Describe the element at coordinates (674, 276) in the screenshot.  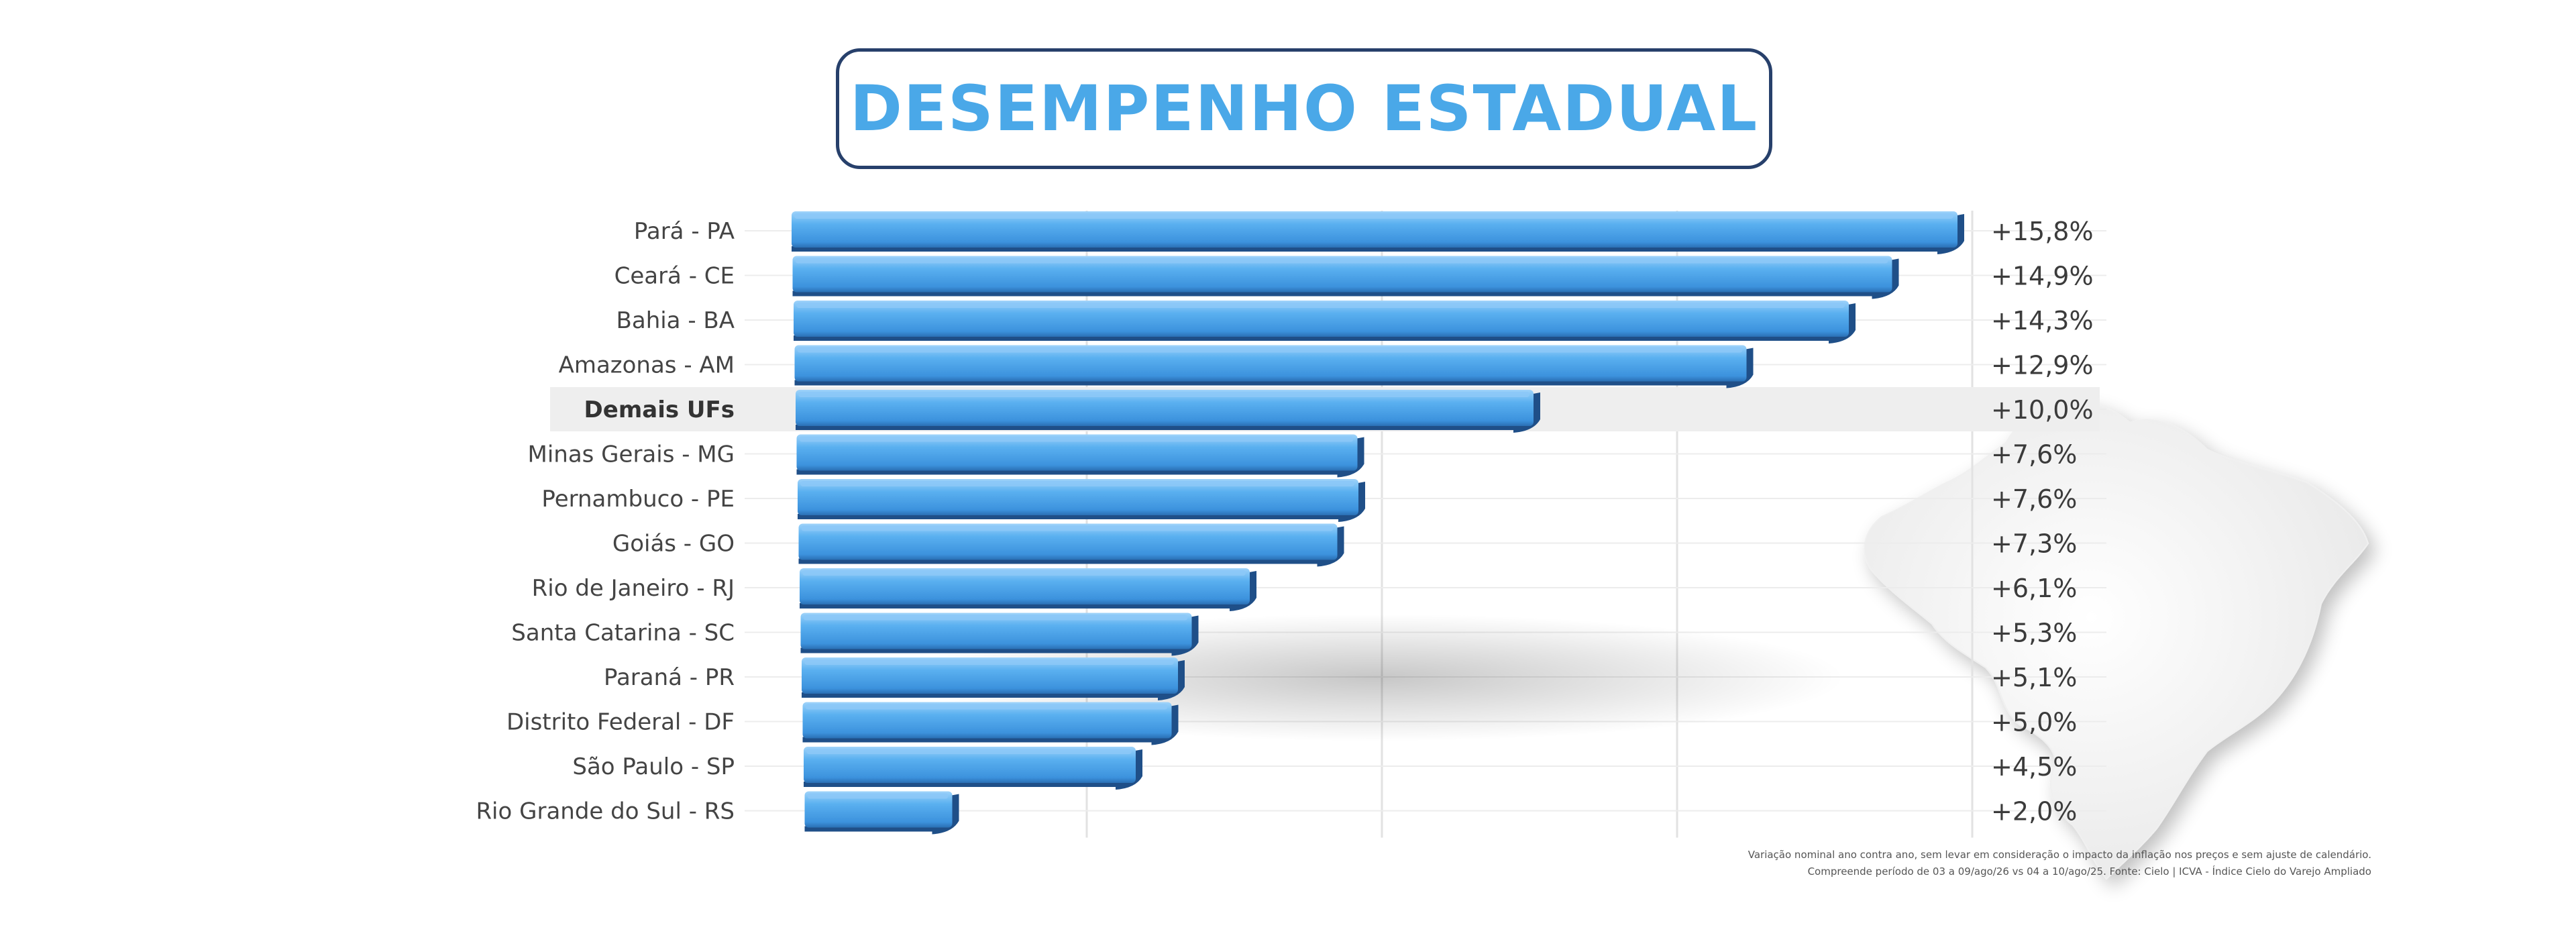
I see `category-label-1: Ceará - CE` at that location.